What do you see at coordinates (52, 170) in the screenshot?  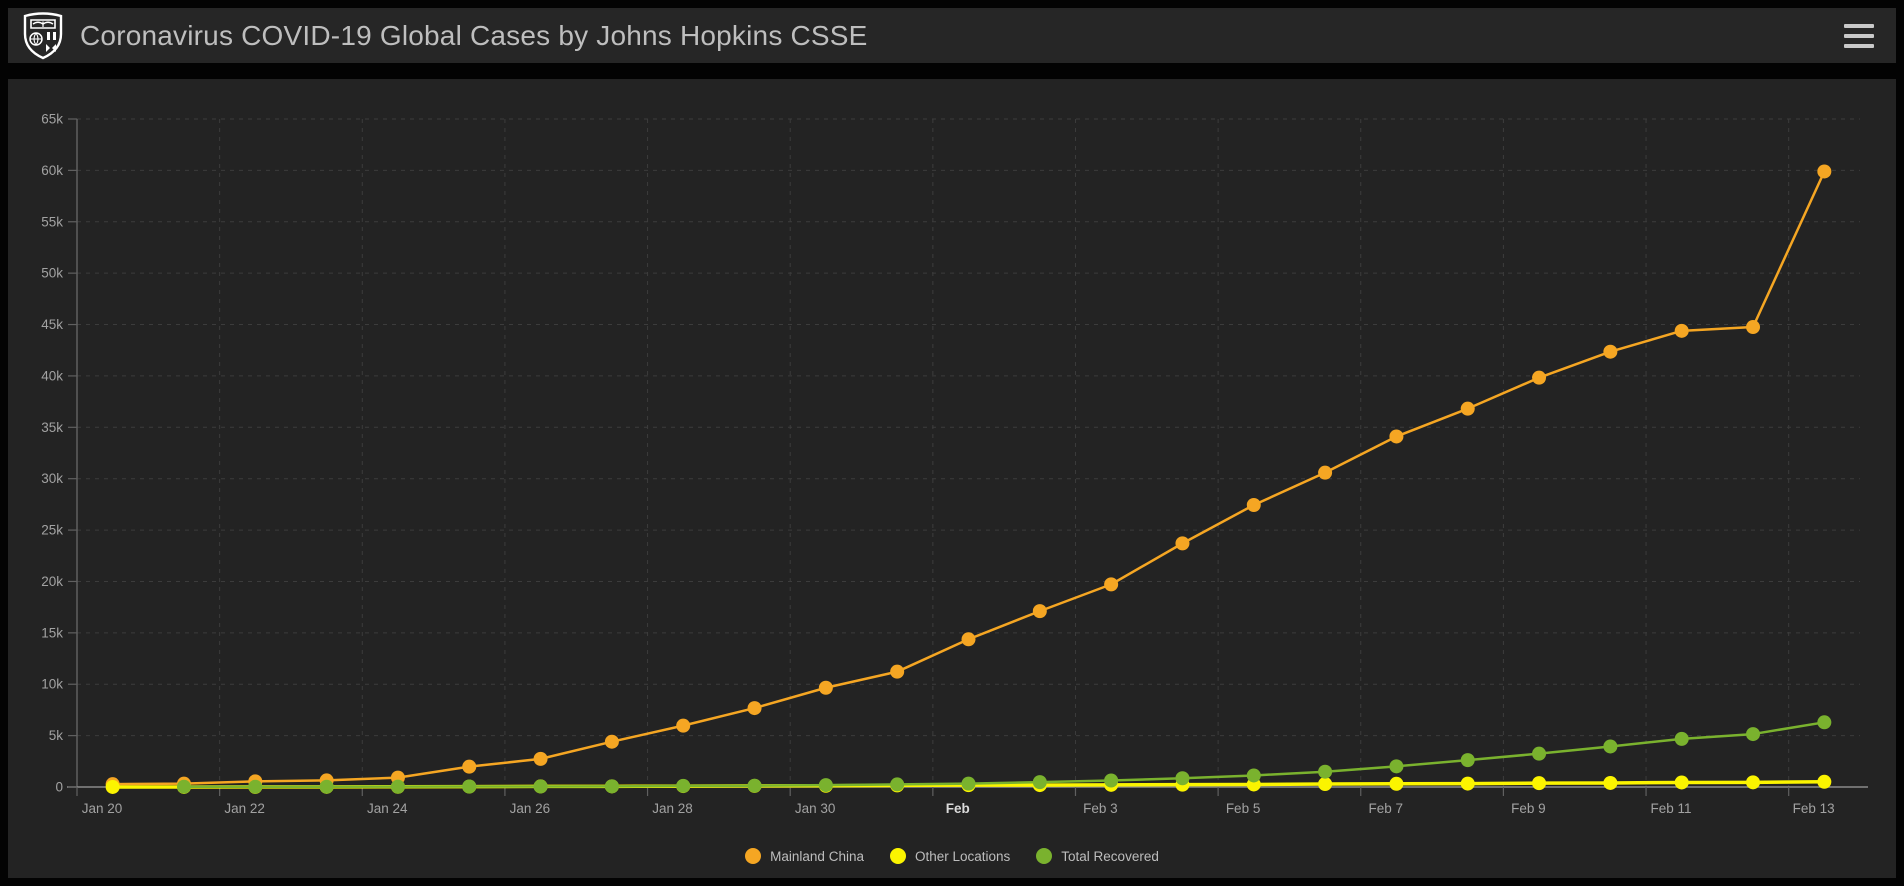 I see `y-axis-label: 60k` at bounding box center [52, 170].